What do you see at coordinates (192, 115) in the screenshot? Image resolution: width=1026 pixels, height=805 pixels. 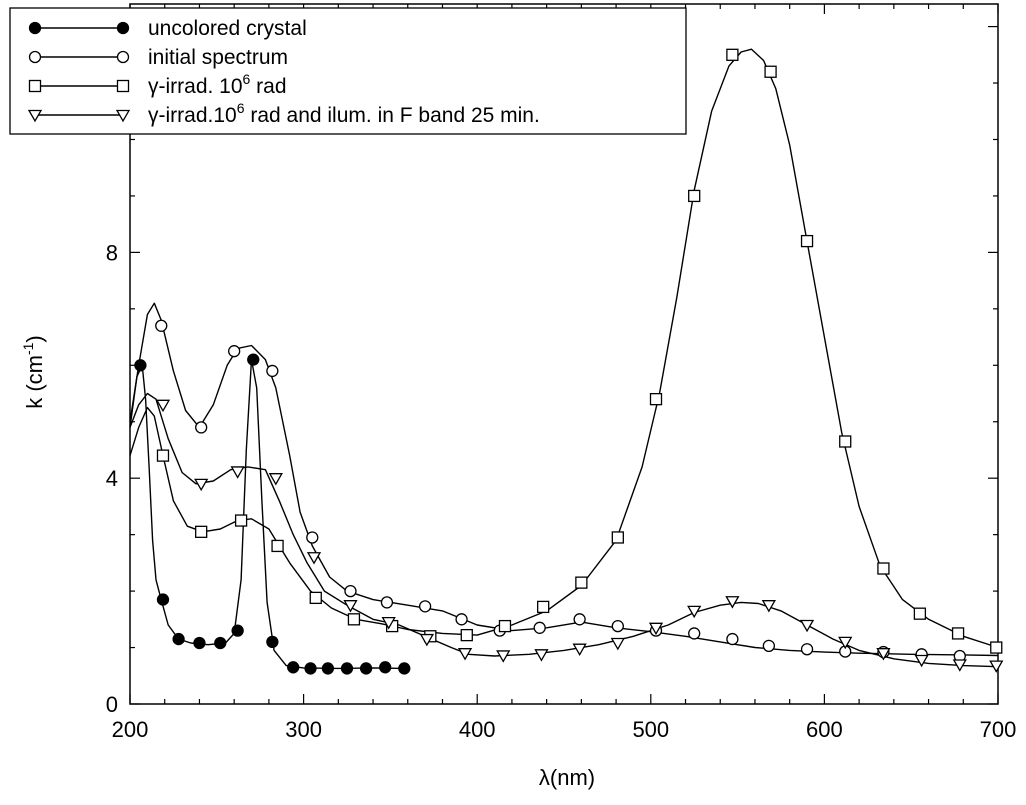 I see `legend-label-part: γ-irrad.10` at bounding box center [192, 115].